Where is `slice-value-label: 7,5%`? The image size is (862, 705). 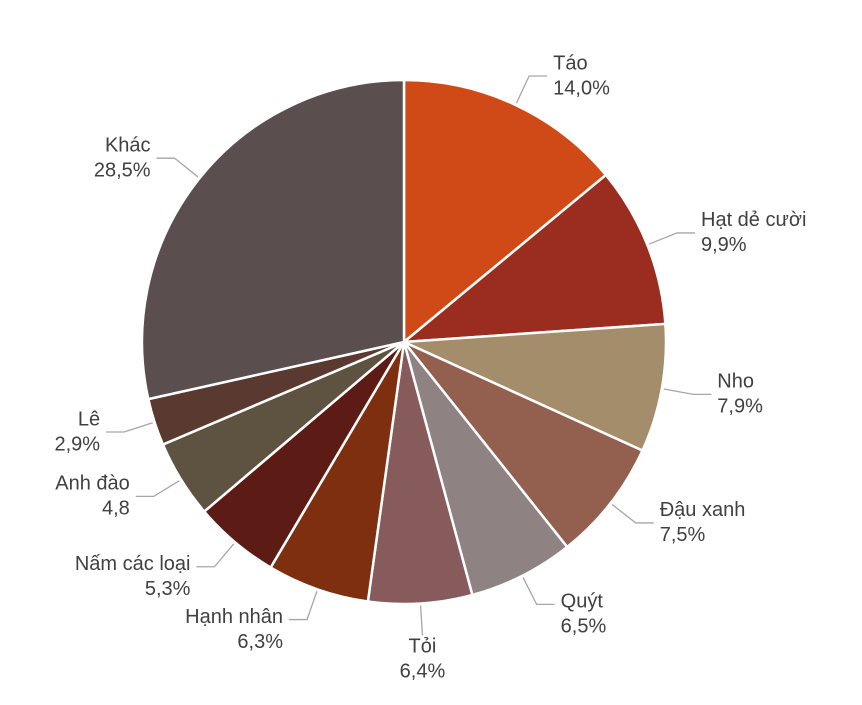 slice-value-label: 7,5% is located at coordinates (683, 535).